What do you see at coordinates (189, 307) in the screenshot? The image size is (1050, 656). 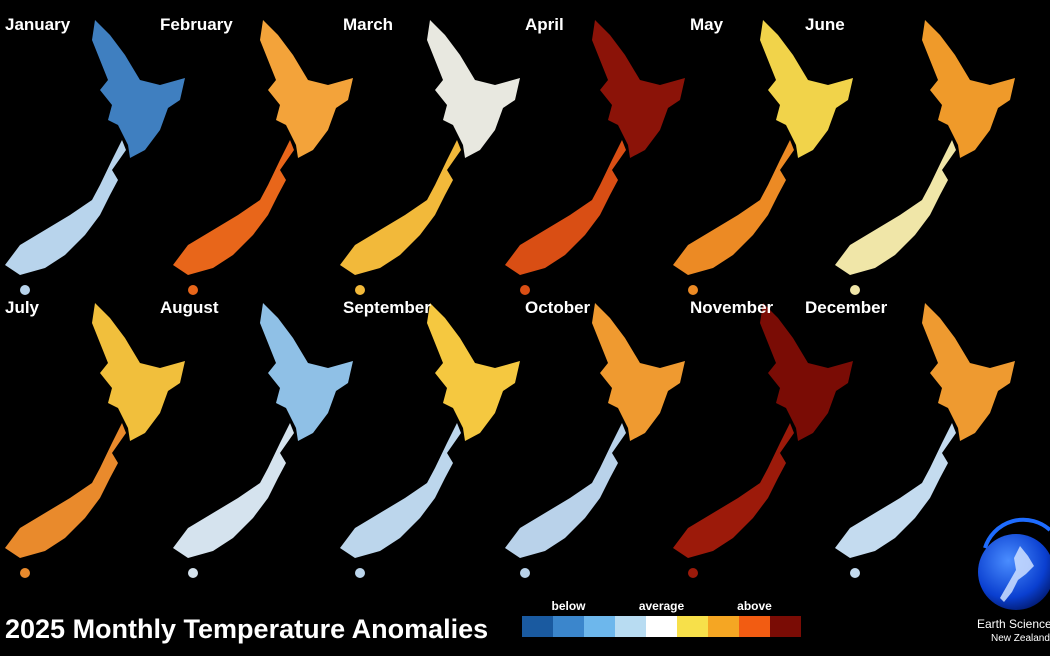 I see `month-label: August` at bounding box center [189, 307].